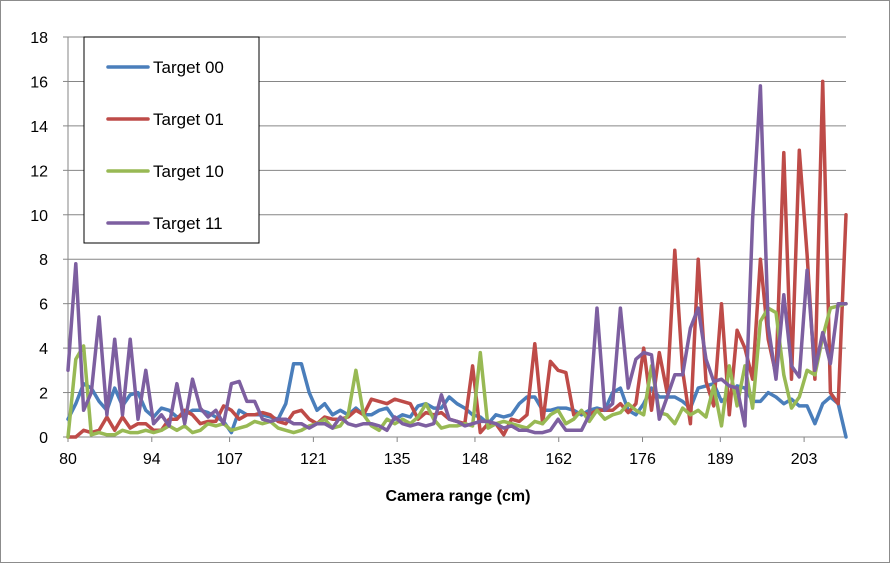  Describe the element at coordinates (43, 394) in the screenshot. I see `y-tick-label: 2` at that location.